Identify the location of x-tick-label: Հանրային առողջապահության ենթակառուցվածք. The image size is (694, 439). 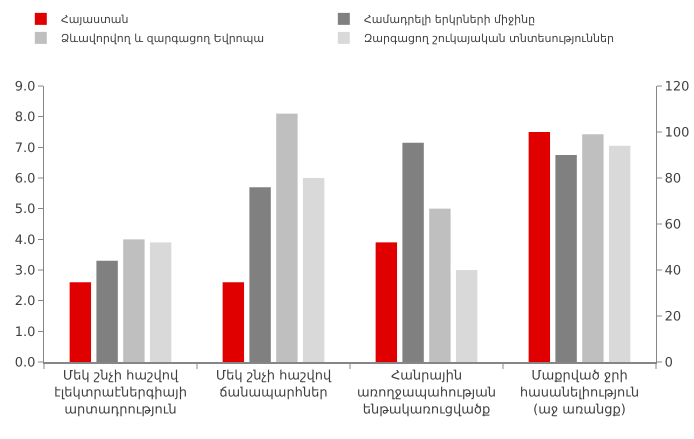
(426, 393).